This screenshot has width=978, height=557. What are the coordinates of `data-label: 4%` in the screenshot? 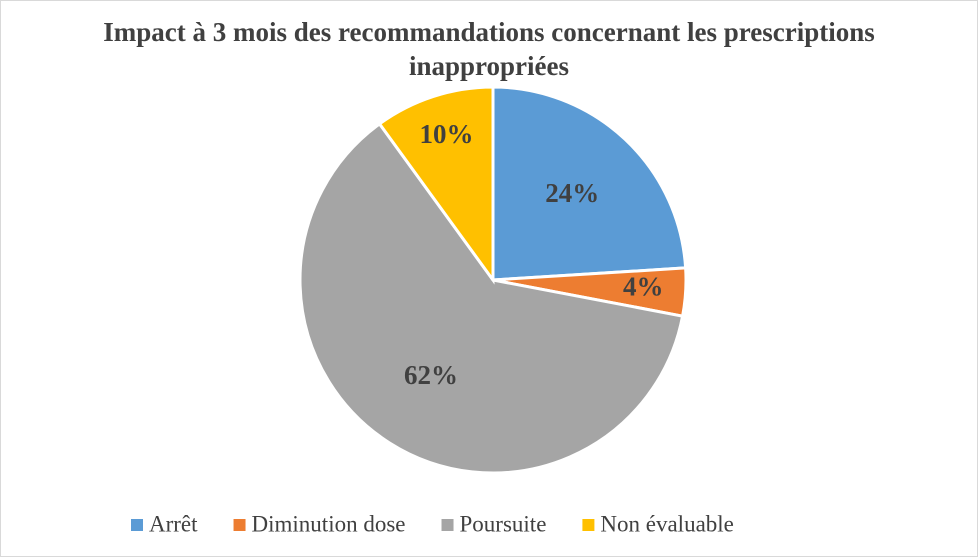 It's located at (643, 287).